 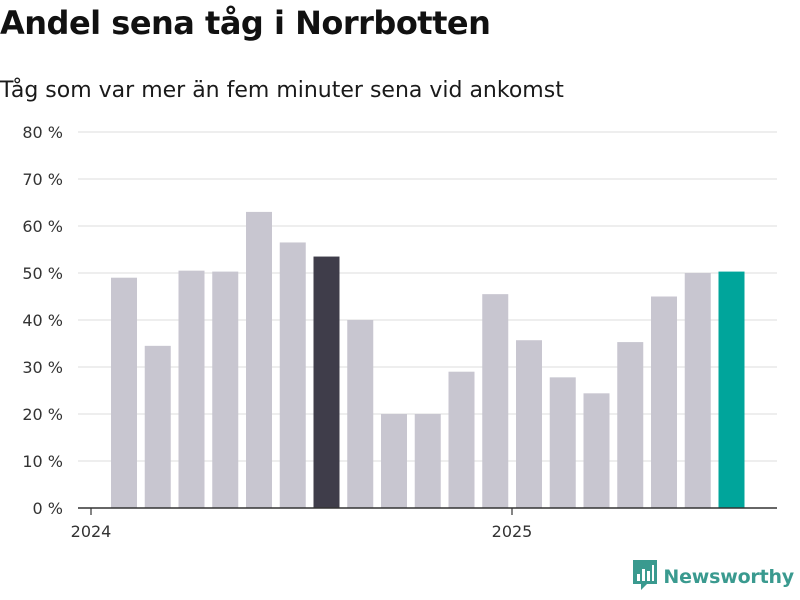 What do you see at coordinates (42, 461) in the screenshot?
I see `y-tick-label: 10 %` at bounding box center [42, 461].